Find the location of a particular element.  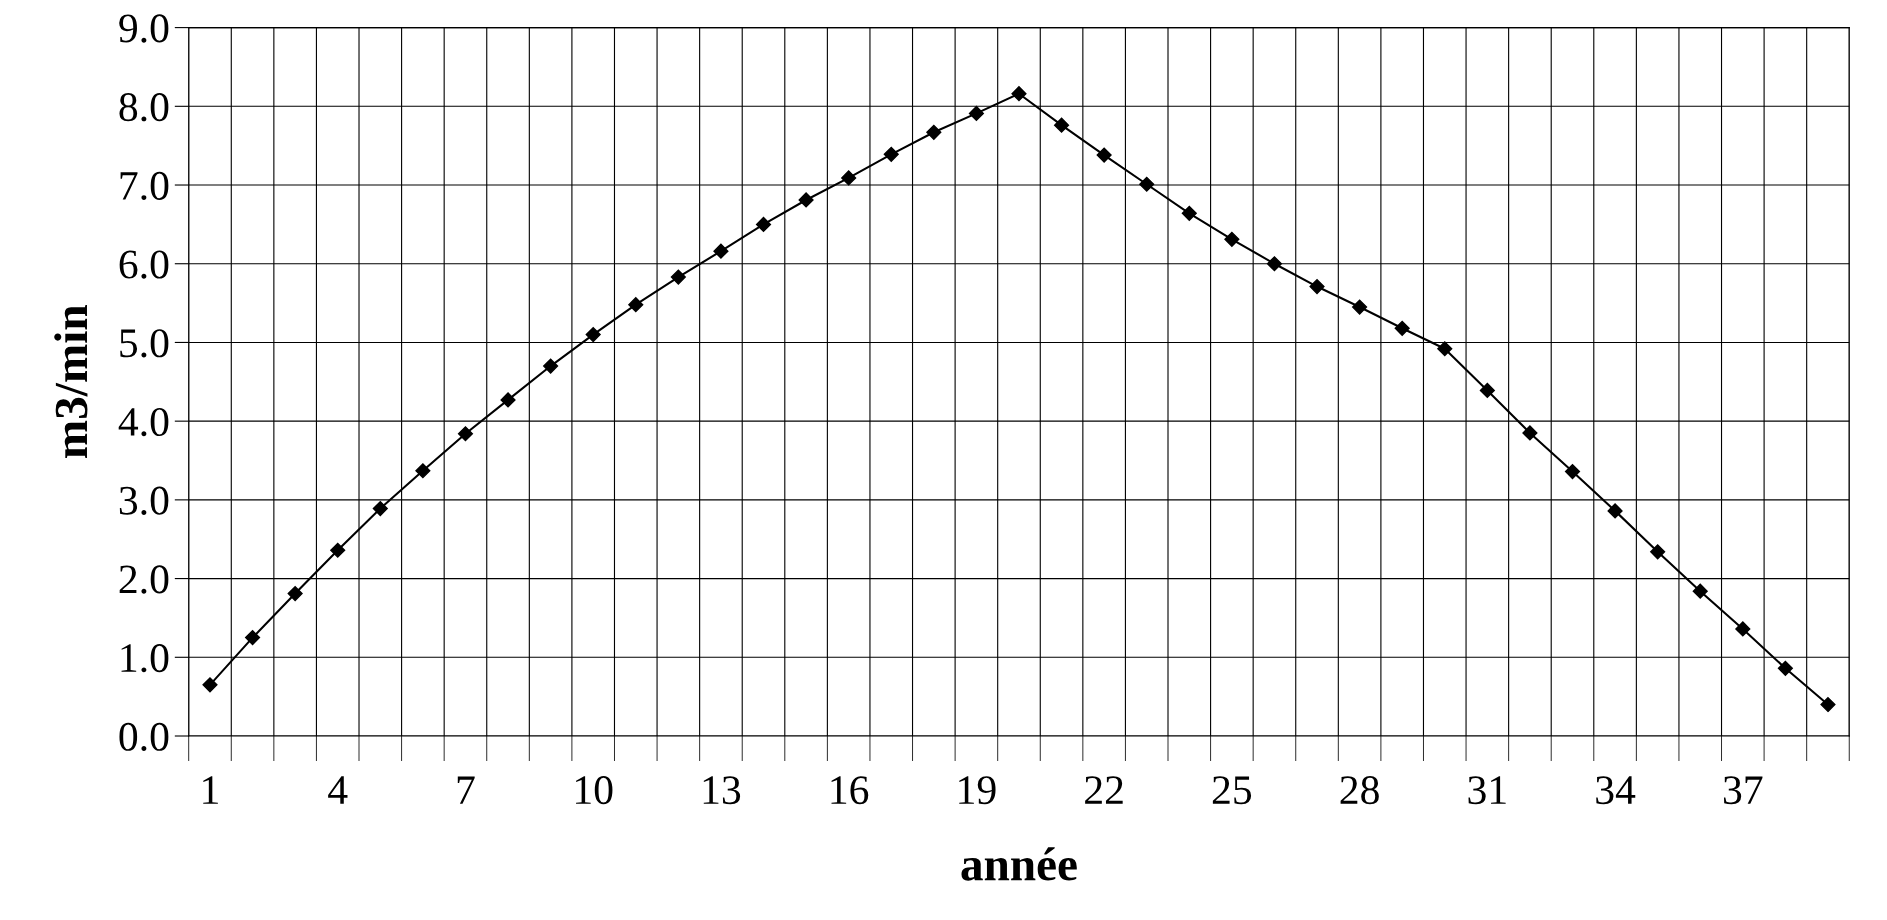

x-tick-label: 28 is located at coordinates (1359, 790).